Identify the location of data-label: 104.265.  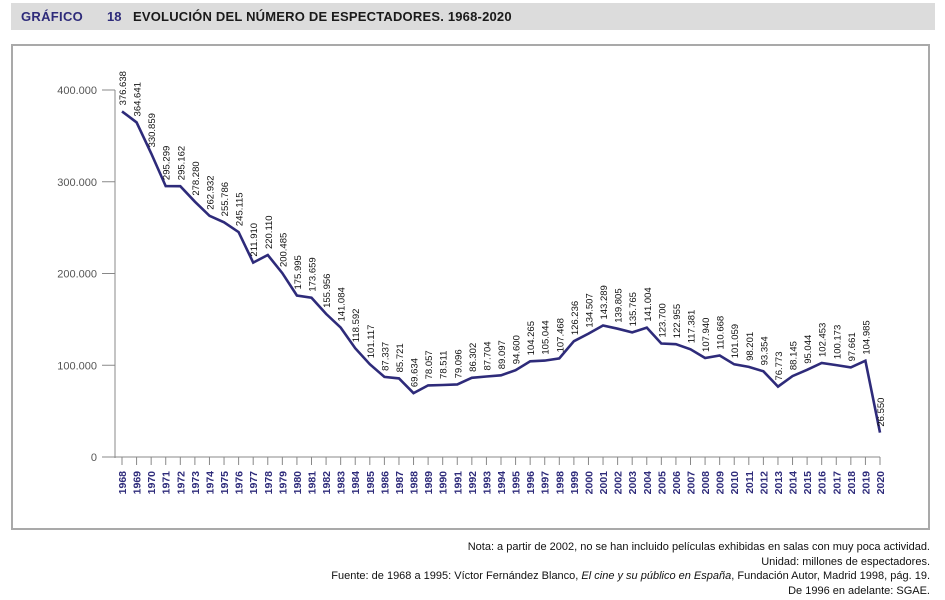
(531, 338).